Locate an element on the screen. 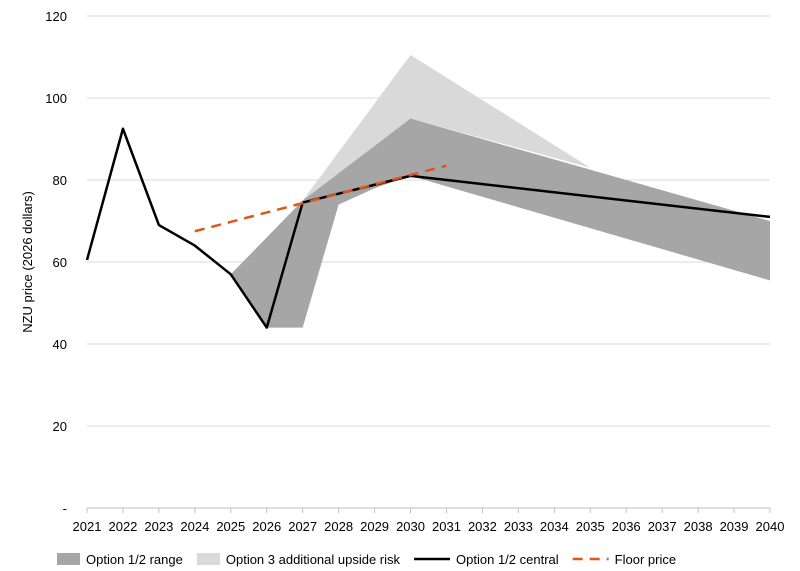  x-tick-label: 2040 is located at coordinates (770, 526).